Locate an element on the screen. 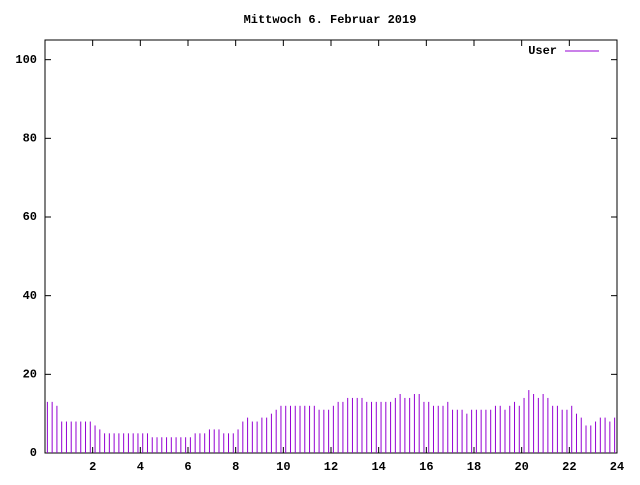  x-tick-label: 14 is located at coordinates (378, 467).